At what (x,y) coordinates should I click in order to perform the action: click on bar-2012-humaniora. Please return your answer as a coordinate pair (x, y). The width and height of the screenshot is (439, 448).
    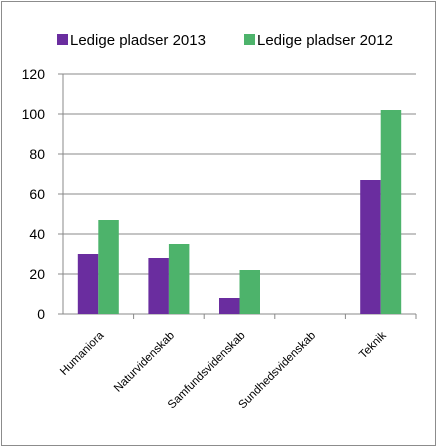
    Looking at the image, I should click on (108, 267).